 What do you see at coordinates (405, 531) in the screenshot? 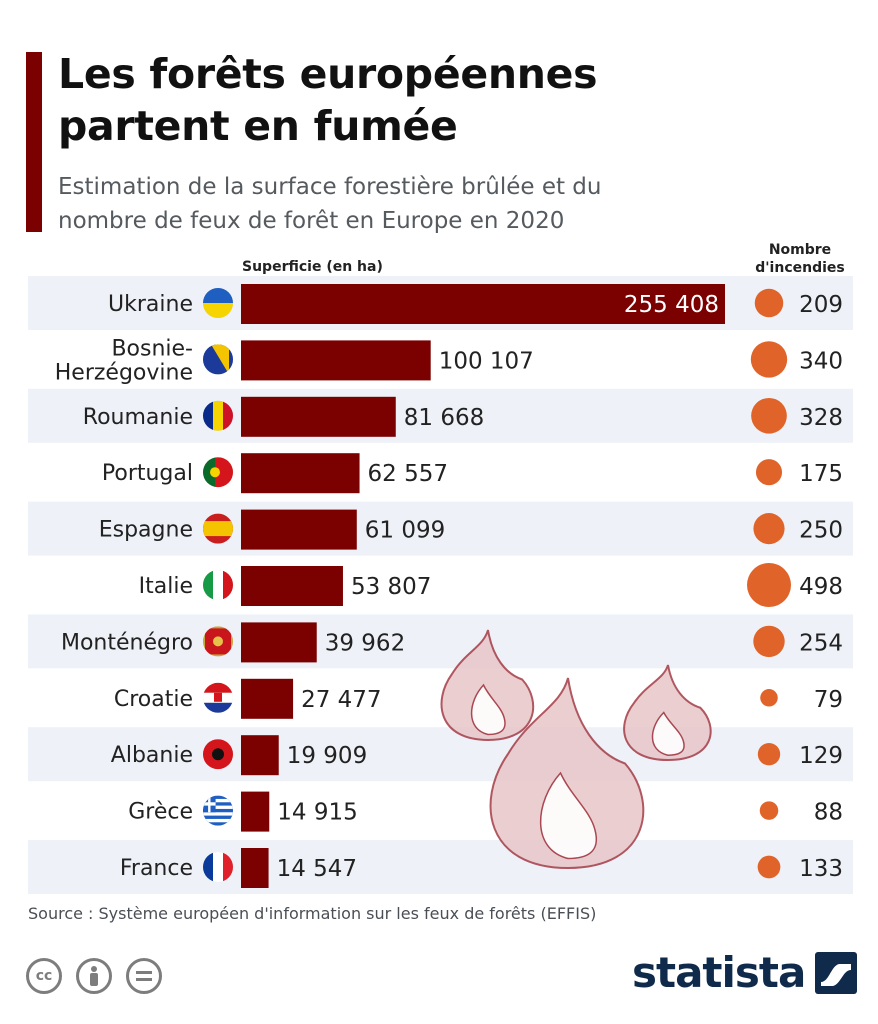
I see `area-value-label: 61 099` at bounding box center [405, 531].